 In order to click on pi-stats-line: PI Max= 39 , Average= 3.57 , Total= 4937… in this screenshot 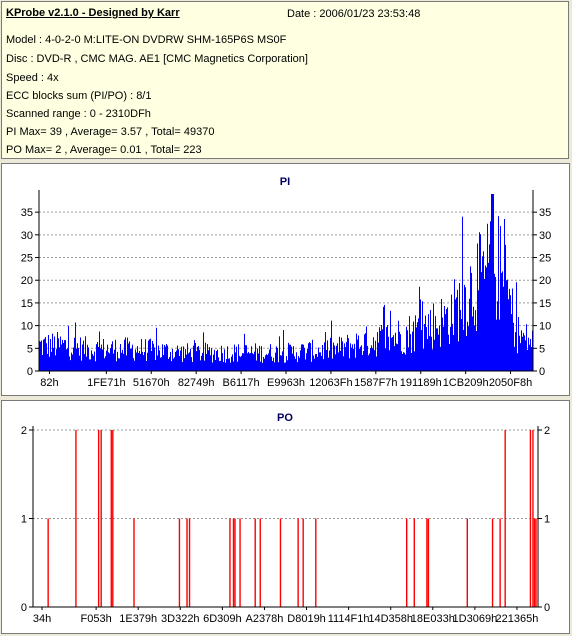, I will do `click(110, 132)`.